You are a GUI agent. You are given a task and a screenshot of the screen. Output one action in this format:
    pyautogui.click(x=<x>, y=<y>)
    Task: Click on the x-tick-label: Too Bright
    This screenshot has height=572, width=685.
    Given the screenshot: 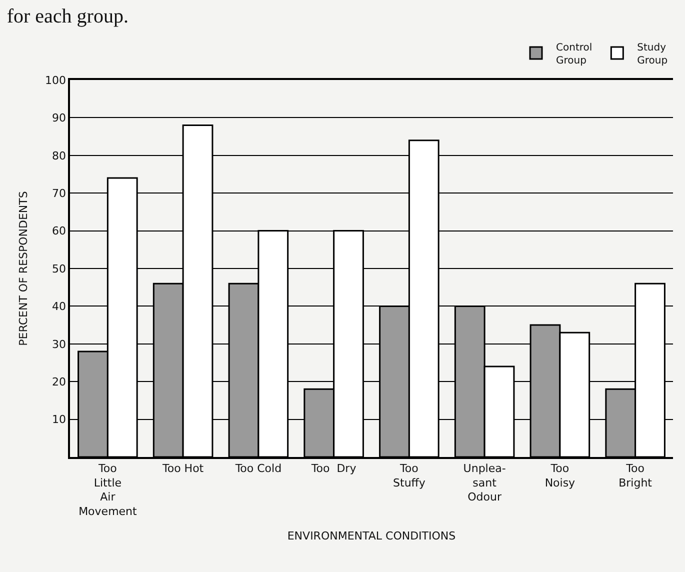 What is the action you would take?
    pyautogui.click(x=635, y=476)
    